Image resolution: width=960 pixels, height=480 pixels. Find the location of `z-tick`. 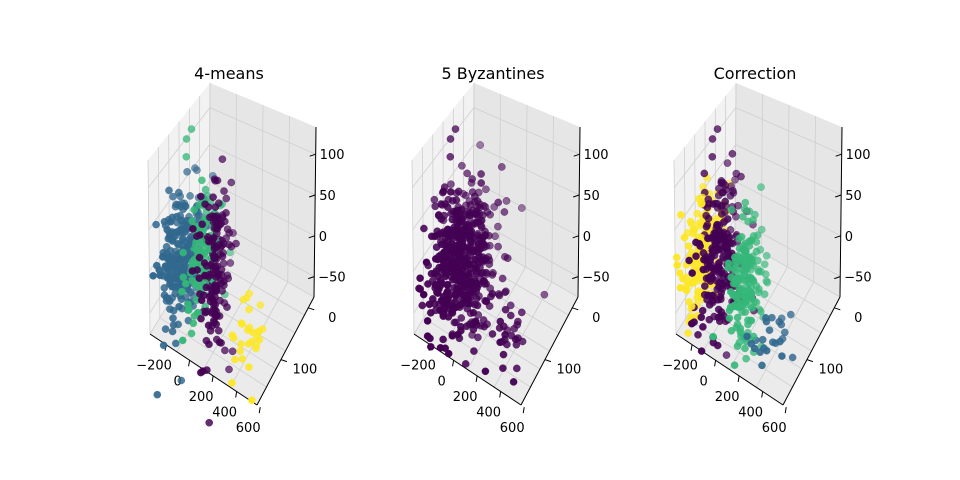

z-tick is located at coordinates (311, 237).